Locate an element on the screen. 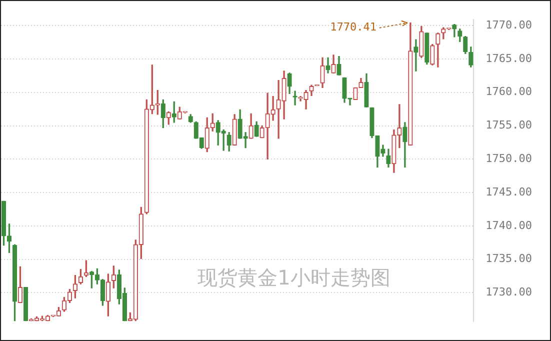  y-tick-label: 1730.00 is located at coordinates (509, 292).